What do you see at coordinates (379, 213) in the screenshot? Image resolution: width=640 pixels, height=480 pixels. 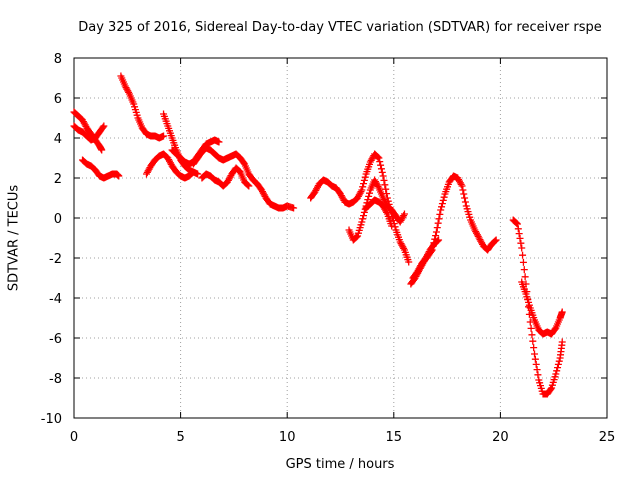 I see `series-arc12` at bounding box center [379, 213].